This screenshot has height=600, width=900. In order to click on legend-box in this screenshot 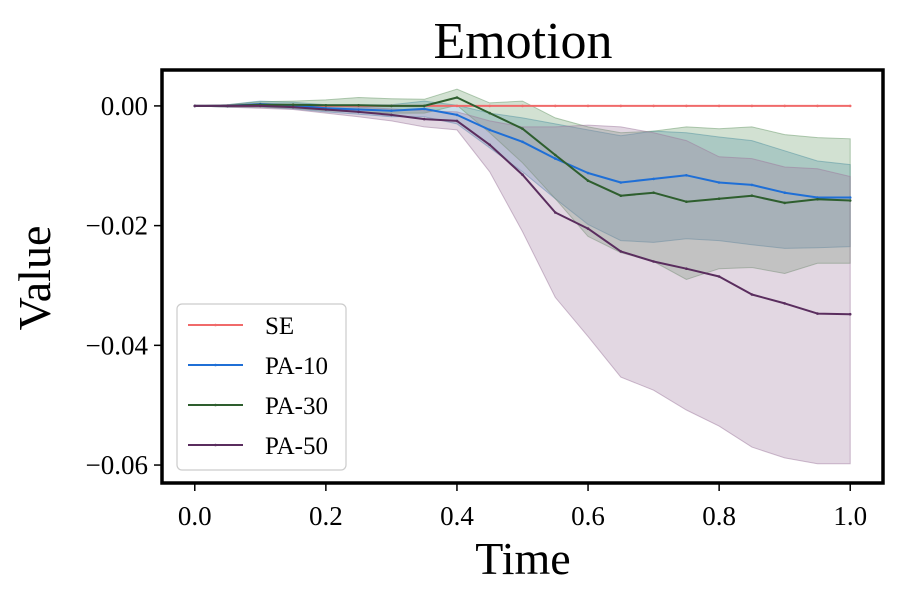, I will do `click(261, 387)`.